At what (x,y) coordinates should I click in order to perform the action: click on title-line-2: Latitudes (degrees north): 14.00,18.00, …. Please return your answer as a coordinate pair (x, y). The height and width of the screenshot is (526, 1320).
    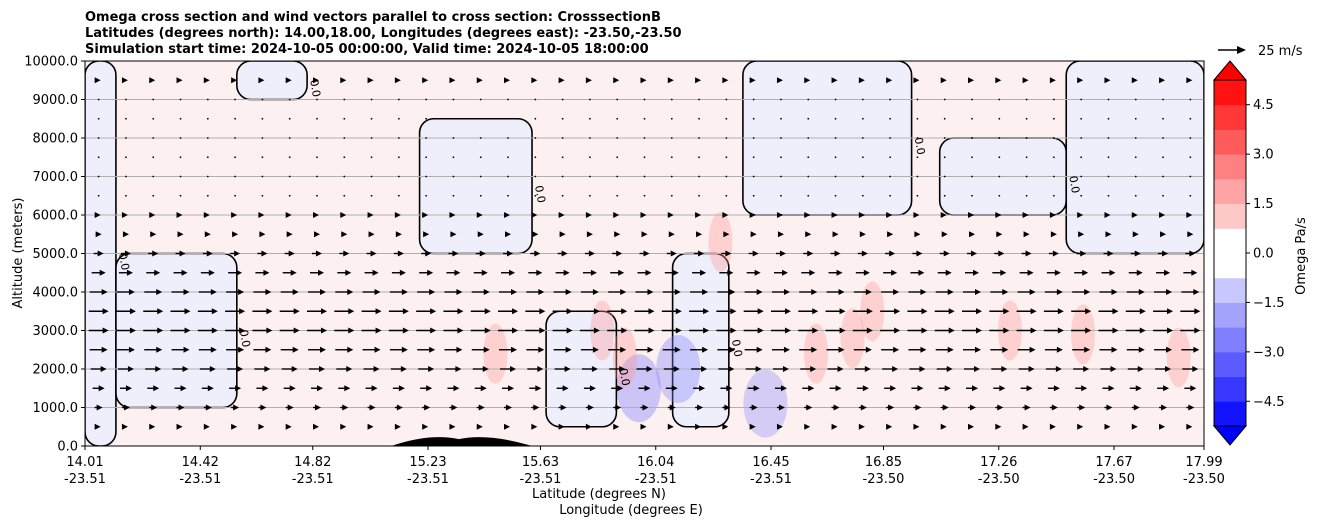
    Looking at the image, I should click on (383, 33).